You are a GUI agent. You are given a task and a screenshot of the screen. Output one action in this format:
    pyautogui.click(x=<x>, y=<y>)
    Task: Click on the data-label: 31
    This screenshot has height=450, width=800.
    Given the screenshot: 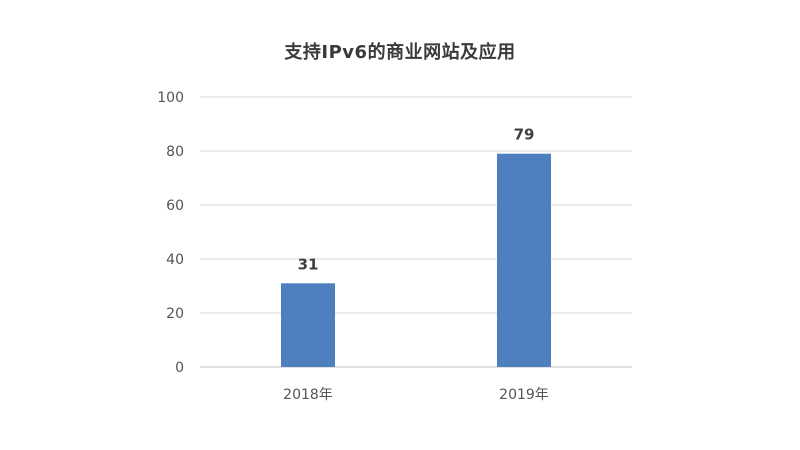 What is the action you would take?
    pyautogui.click(x=308, y=264)
    